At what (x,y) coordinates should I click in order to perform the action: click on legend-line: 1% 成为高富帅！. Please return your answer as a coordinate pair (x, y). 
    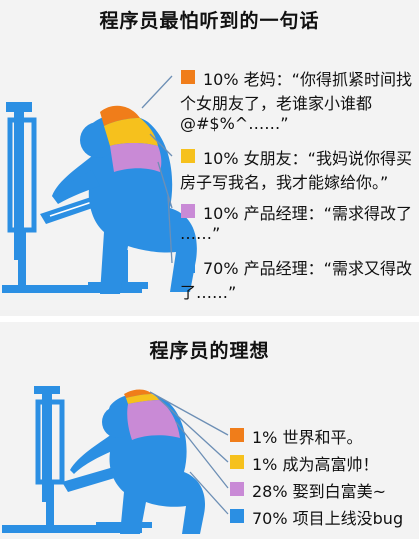
    Looking at the image, I should click on (315, 464).